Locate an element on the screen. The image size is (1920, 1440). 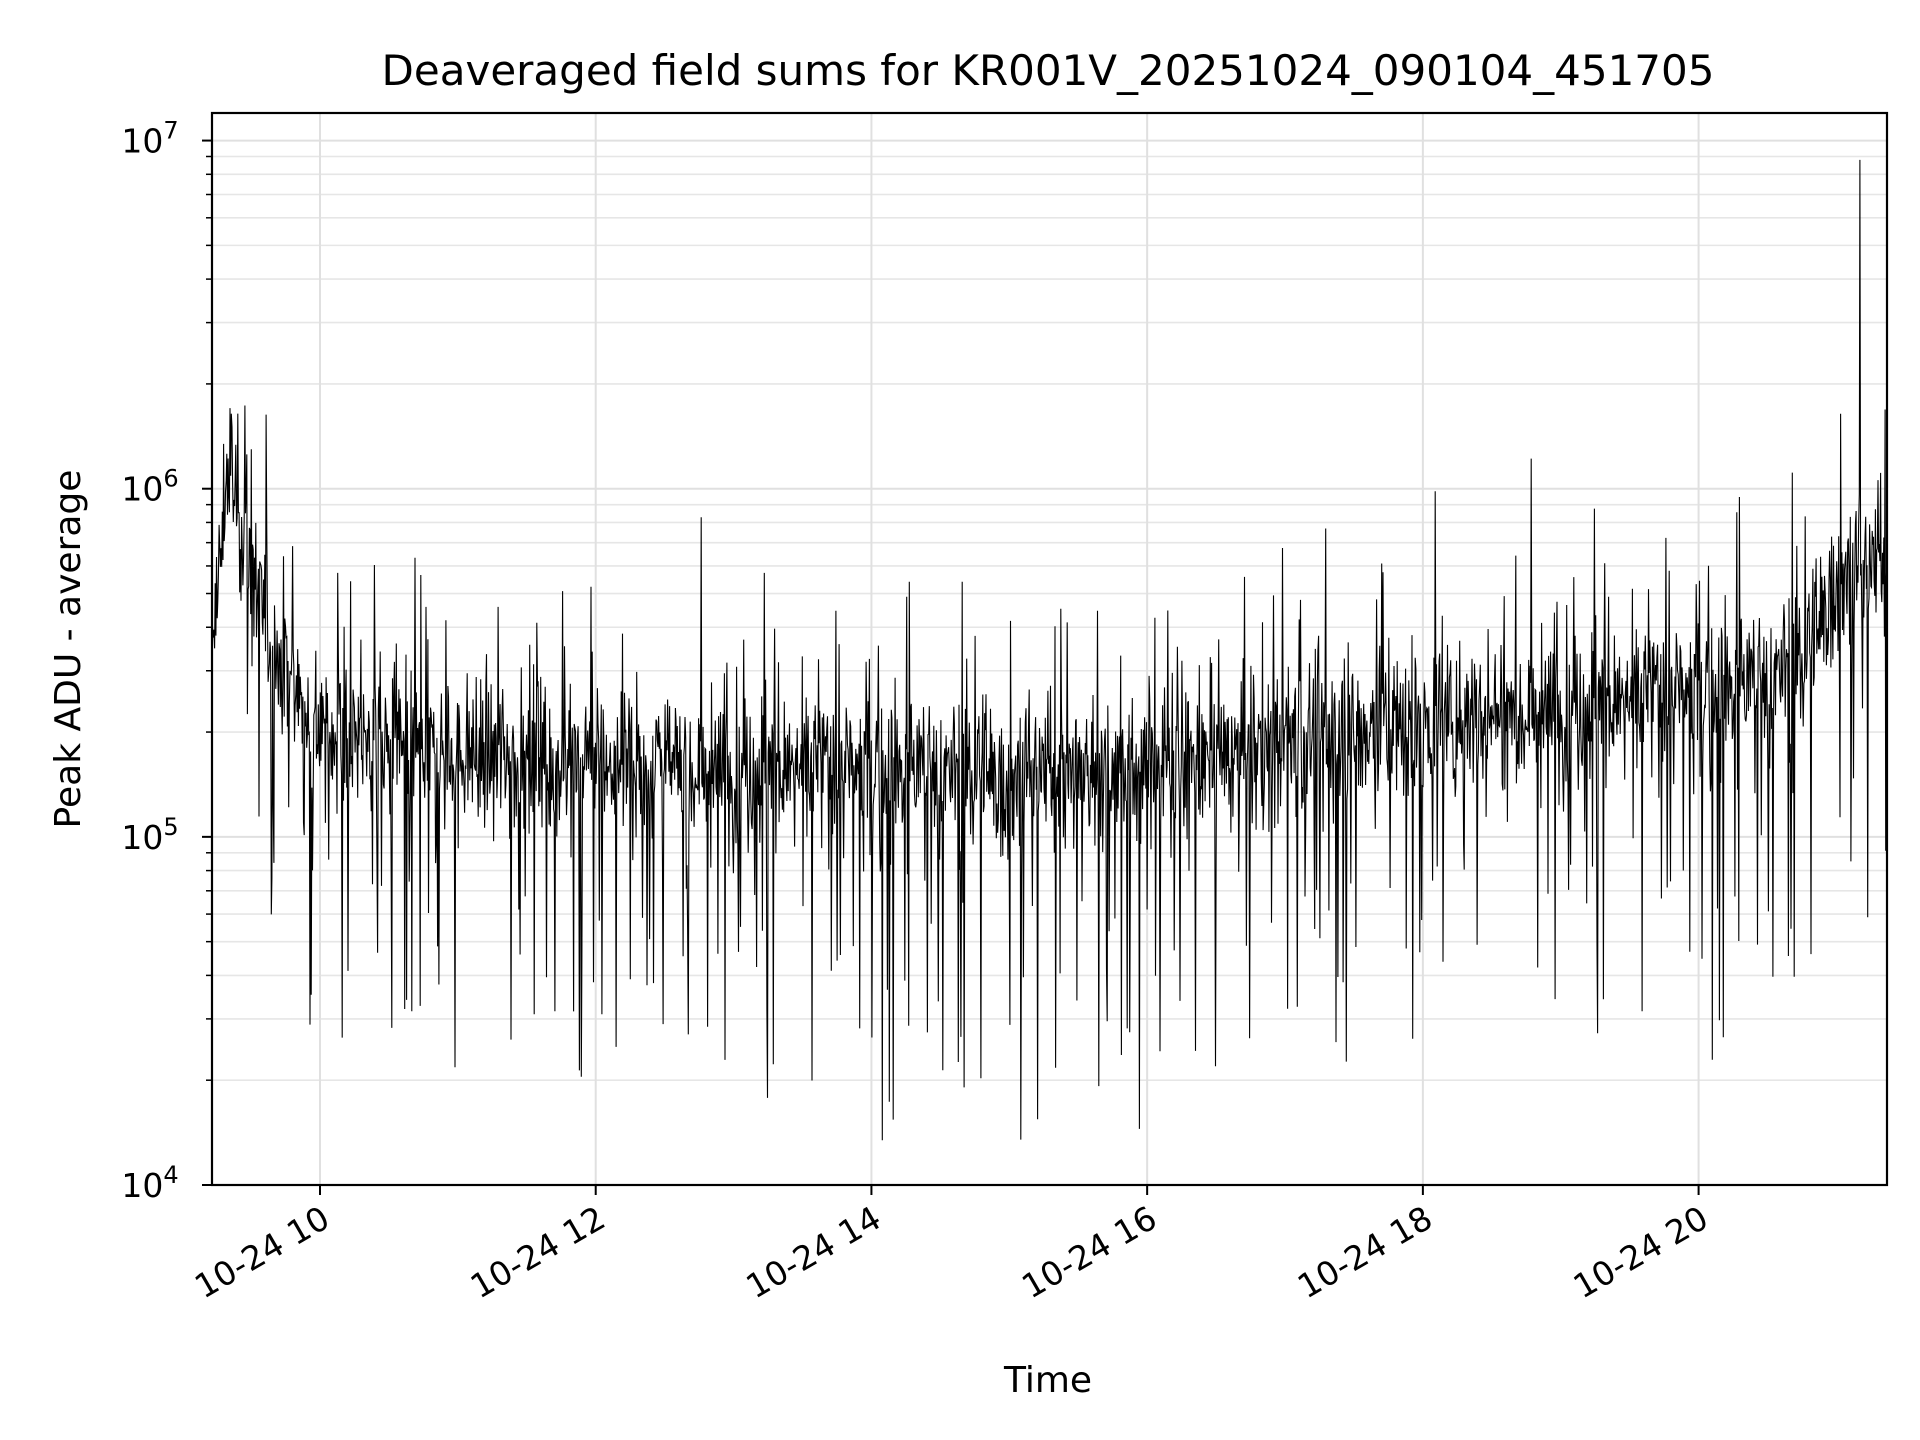
y-tick-label: 10⁵ is located at coordinates (149, 835).